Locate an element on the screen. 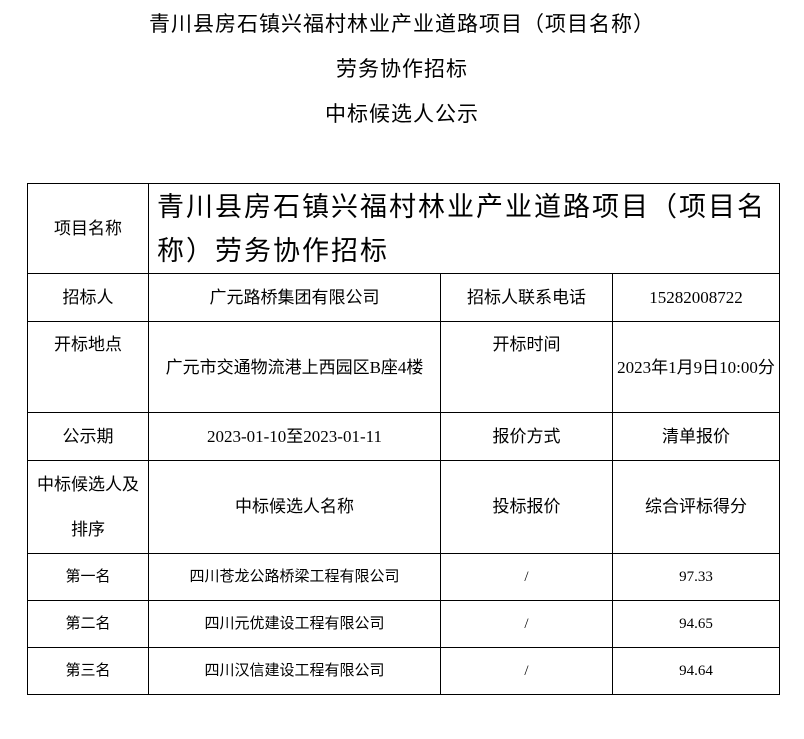 The width and height of the screenshot is (804, 739). candidate-rank: 第一名 is located at coordinates (88, 577).